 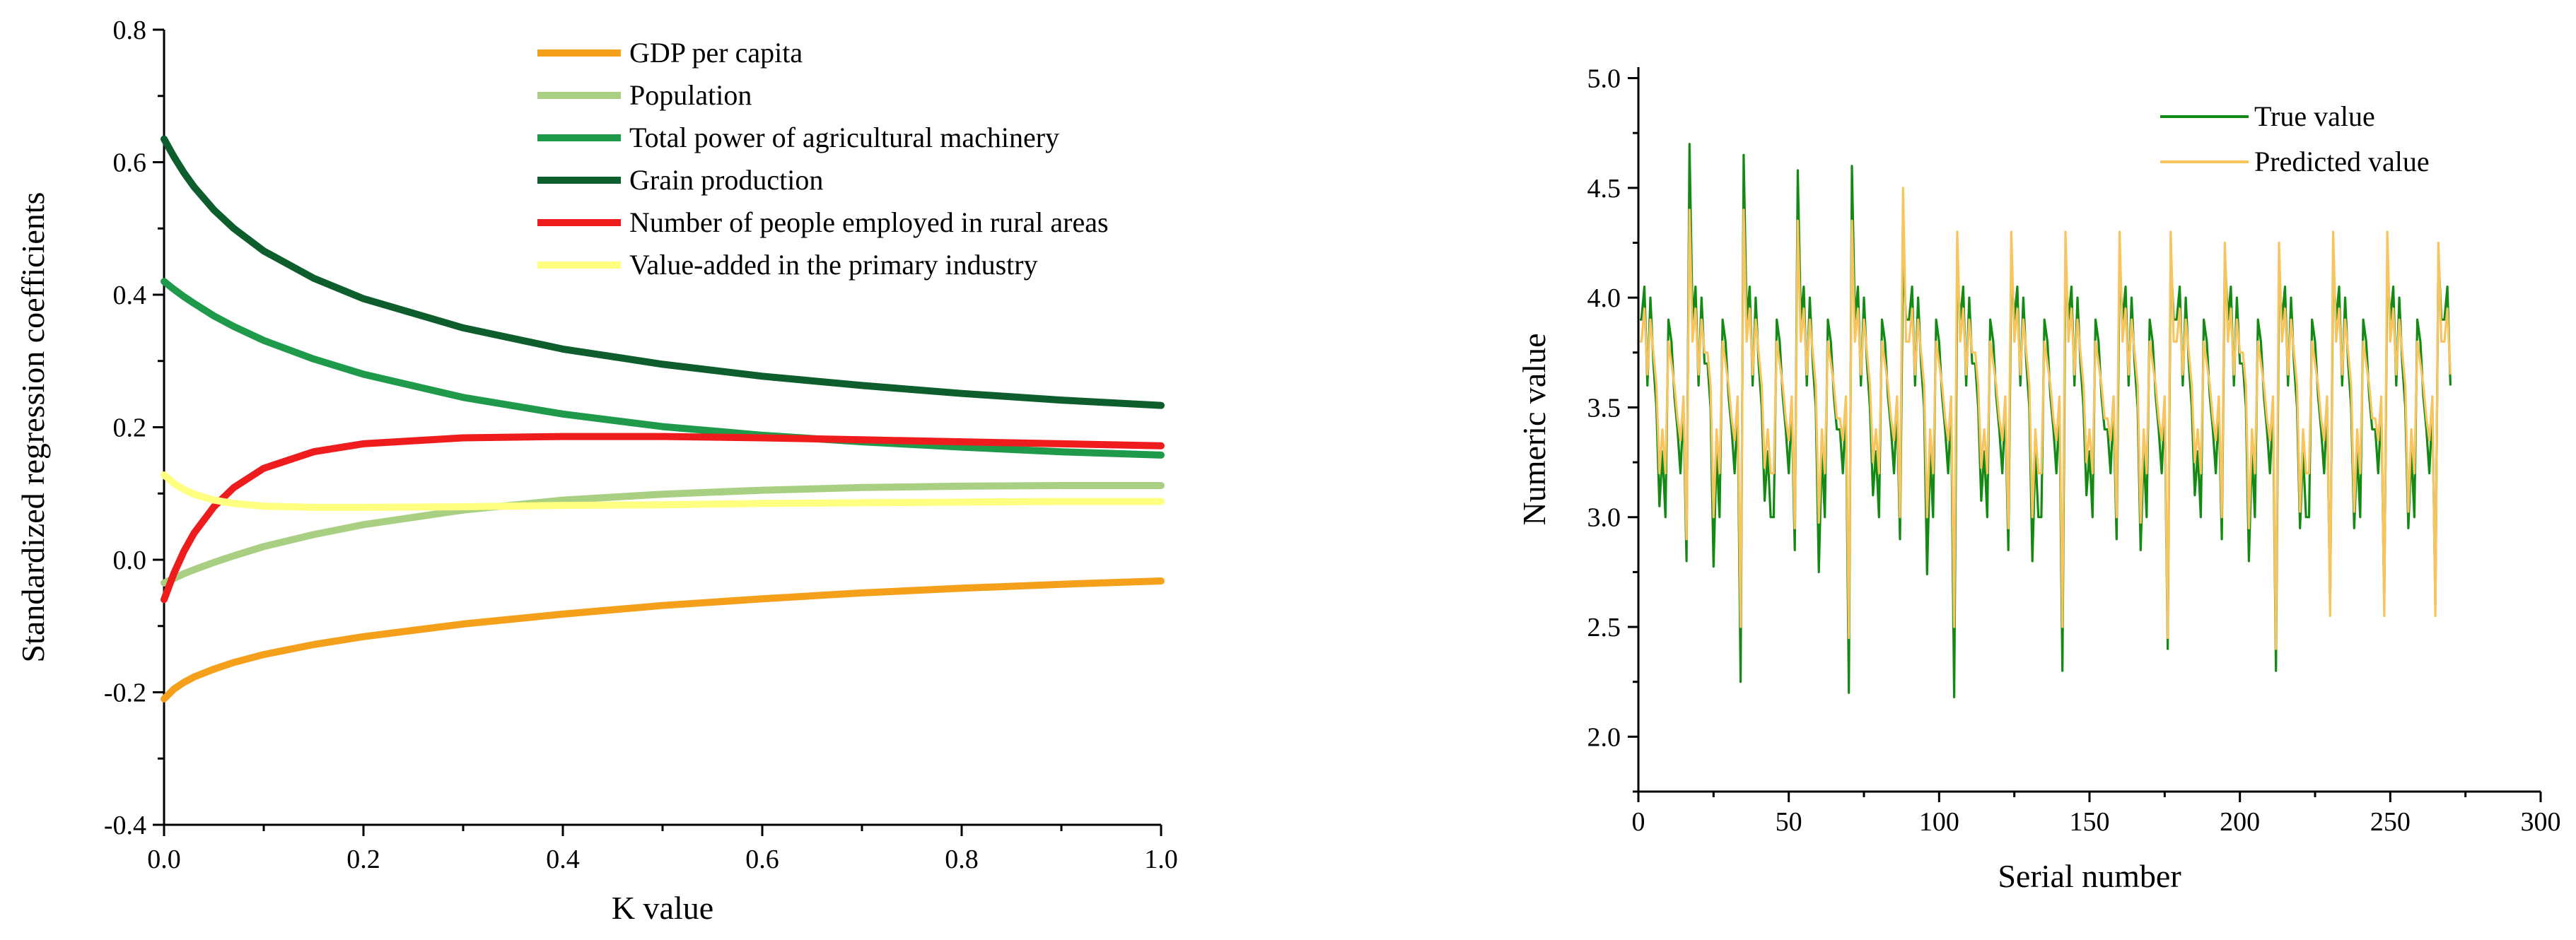 I want to click on x-tick-label: 200, so click(x=2240, y=822).